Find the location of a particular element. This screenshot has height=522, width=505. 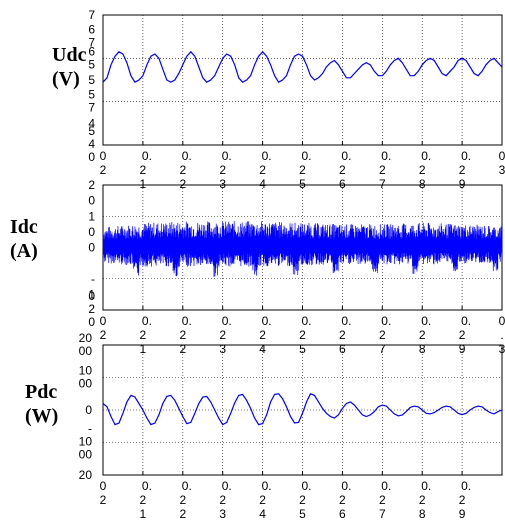

pdc-ytick-line: 0 is located at coordinates (88, 410).